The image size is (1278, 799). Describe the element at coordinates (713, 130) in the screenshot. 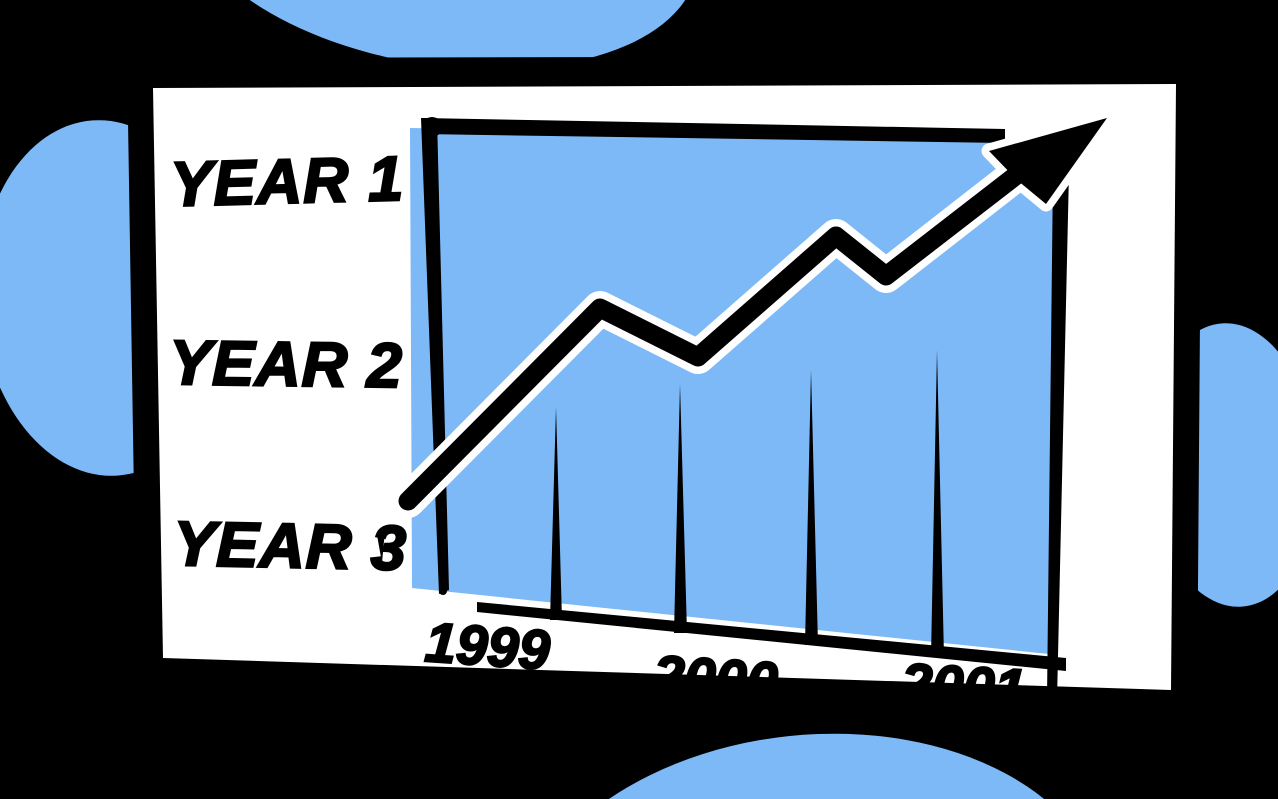

I see `plot-top-border` at that location.